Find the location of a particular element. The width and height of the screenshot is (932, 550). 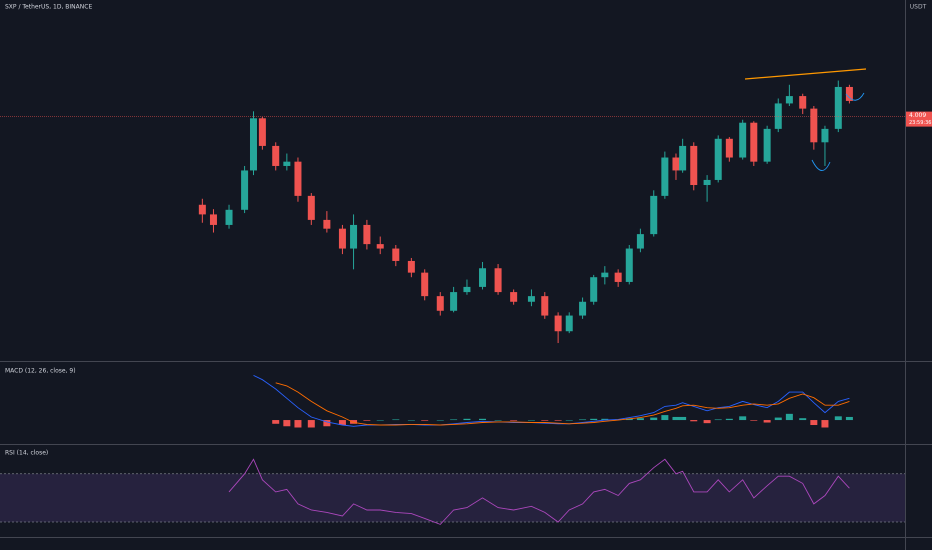

rsi-line is located at coordinates (539, 491).